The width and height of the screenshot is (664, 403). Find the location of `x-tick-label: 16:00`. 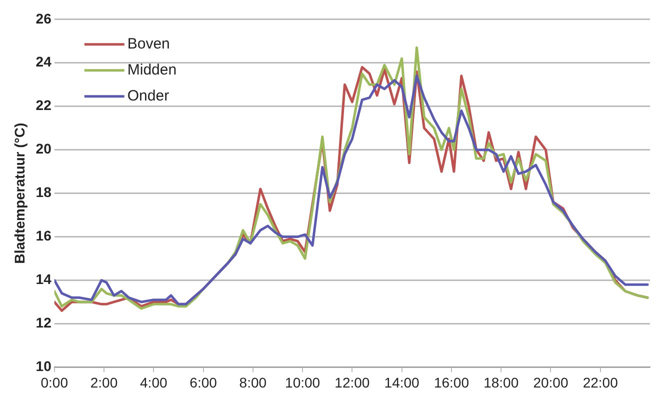

x-tick-label: 16:00 is located at coordinates (452, 382).